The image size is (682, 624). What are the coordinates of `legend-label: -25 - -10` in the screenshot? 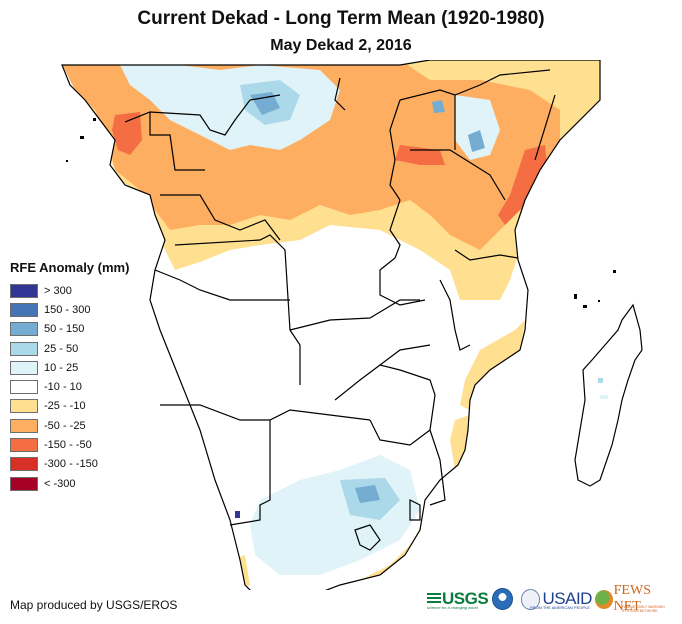 It's located at (65, 406).